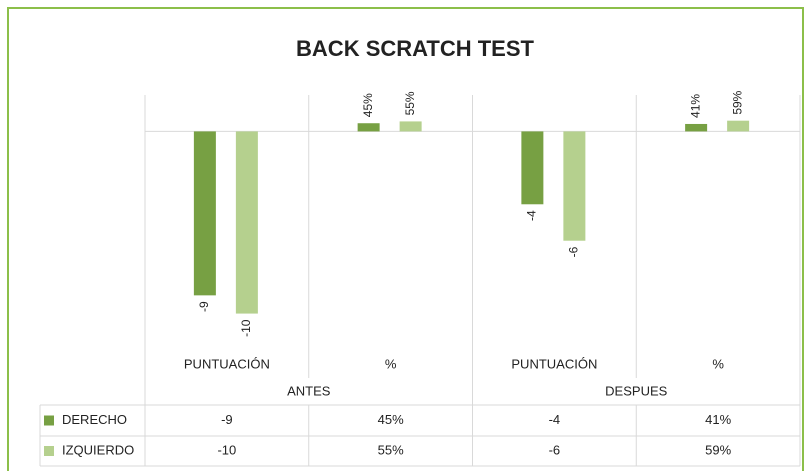 Image resolution: width=805 pixels, height=471 pixels. I want to click on table-cell: 41%, so click(718, 419).